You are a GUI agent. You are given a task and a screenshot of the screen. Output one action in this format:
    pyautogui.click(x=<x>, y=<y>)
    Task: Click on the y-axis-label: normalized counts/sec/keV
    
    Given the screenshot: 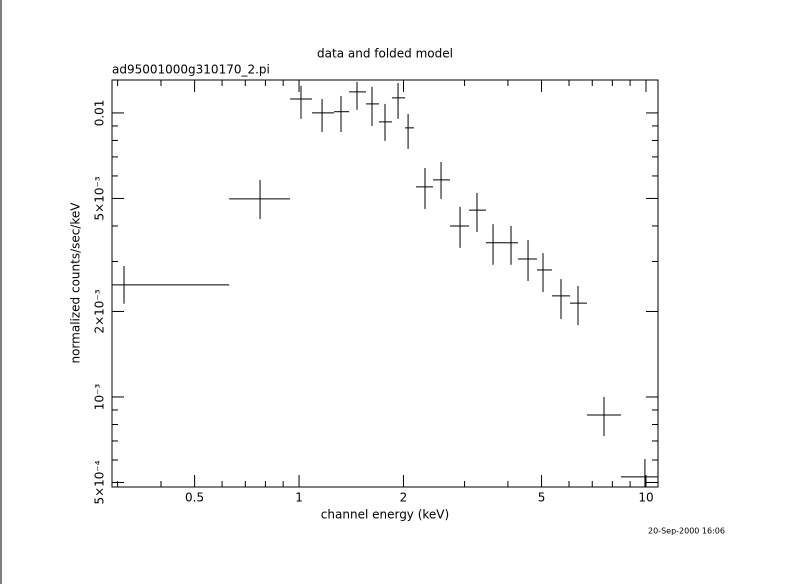 What is the action you would take?
    pyautogui.click(x=76, y=283)
    